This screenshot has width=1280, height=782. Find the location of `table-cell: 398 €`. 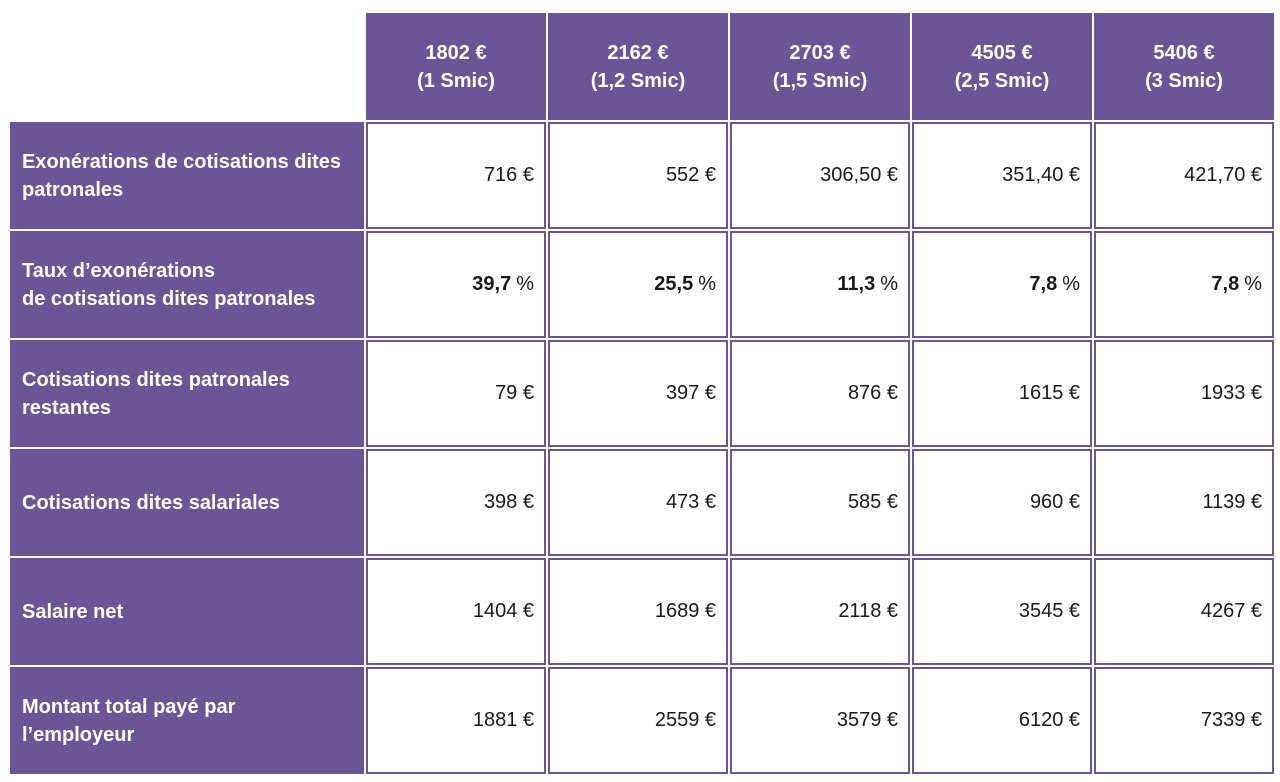

table-cell: 398 € is located at coordinates (456, 502).